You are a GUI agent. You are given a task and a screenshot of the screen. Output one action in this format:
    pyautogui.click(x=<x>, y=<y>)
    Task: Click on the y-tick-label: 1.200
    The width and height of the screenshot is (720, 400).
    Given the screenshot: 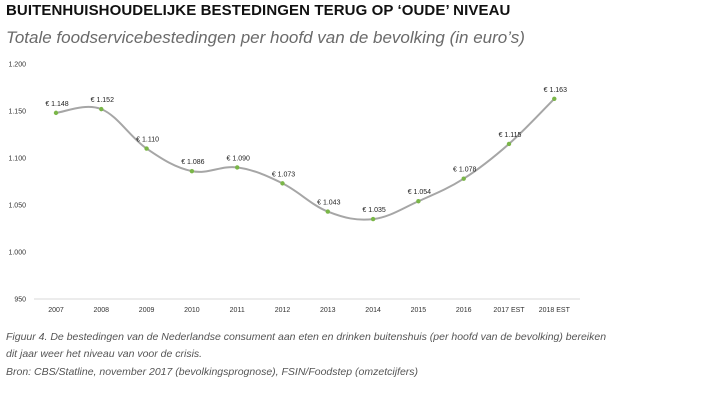 What is the action you would take?
    pyautogui.click(x=17, y=65)
    